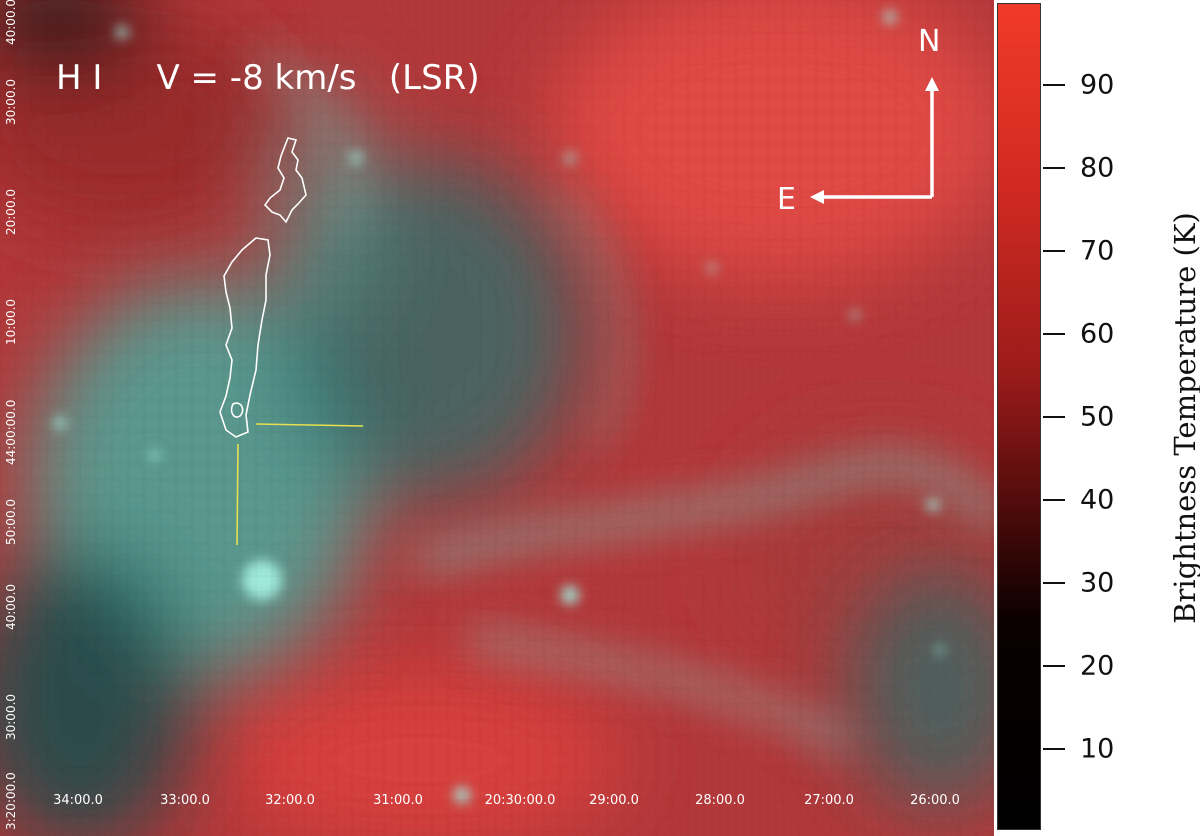 Image resolution: width=1200 pixels, height=836 pixels. Describe the element at coordinates (11, 211) in the screenshot. I see `dec-tick-label: 20:00.0` at that location.